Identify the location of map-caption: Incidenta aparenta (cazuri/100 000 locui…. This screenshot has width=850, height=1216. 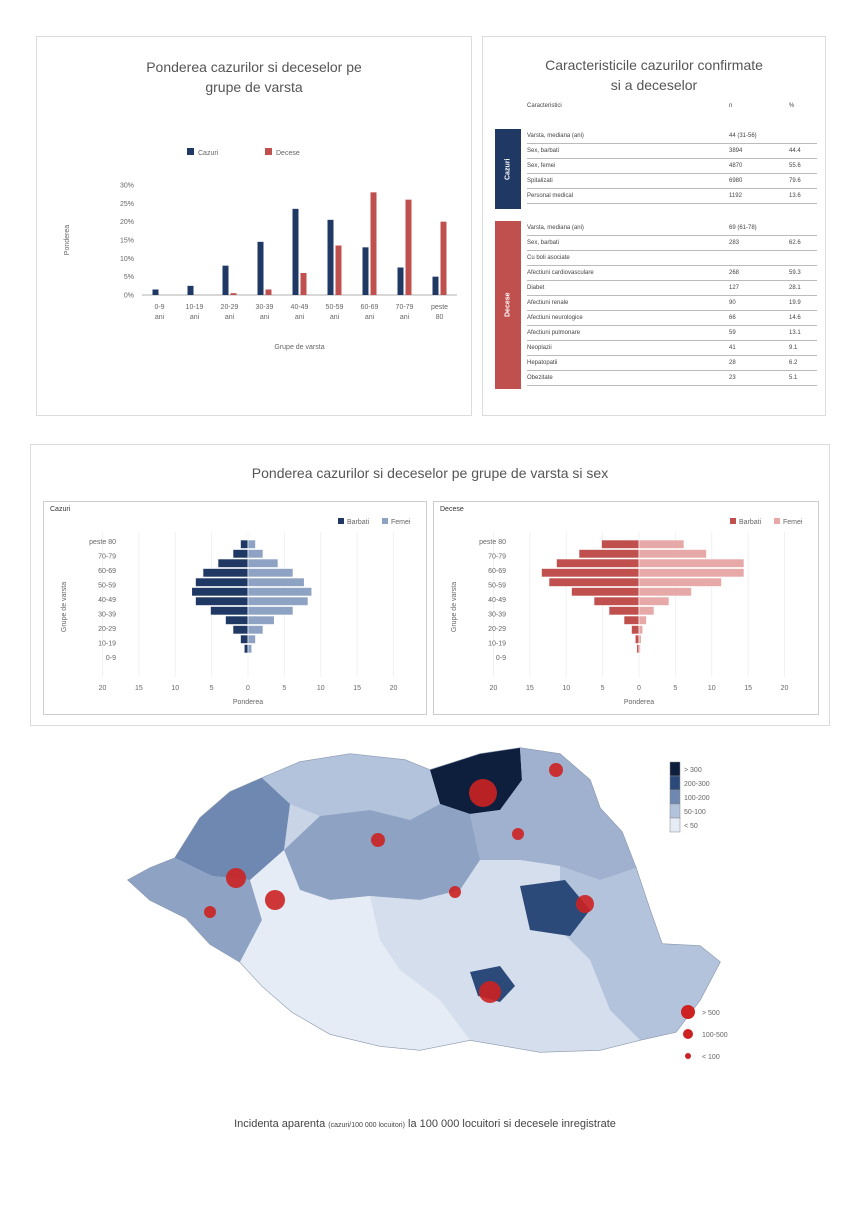
(425, 1124).